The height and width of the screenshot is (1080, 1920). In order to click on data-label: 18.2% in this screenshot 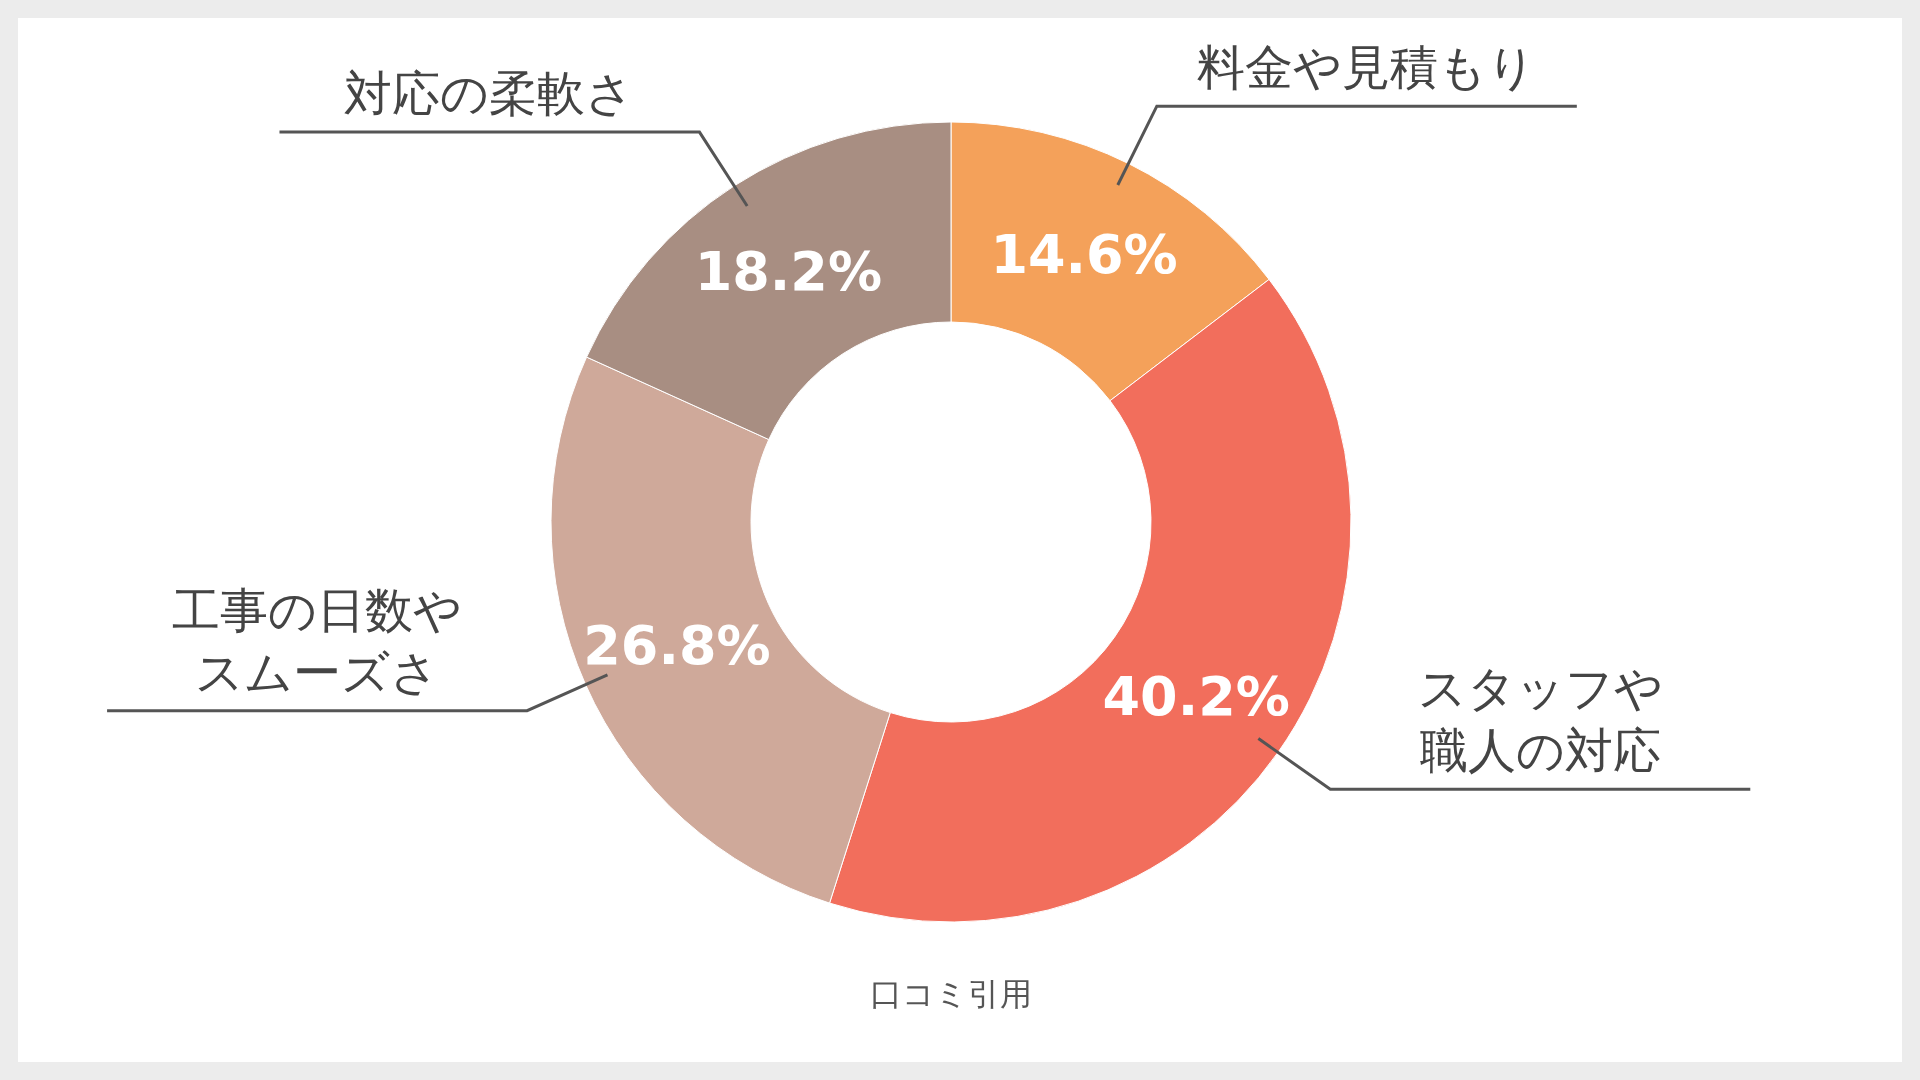, I will do `click(788, 271)`.